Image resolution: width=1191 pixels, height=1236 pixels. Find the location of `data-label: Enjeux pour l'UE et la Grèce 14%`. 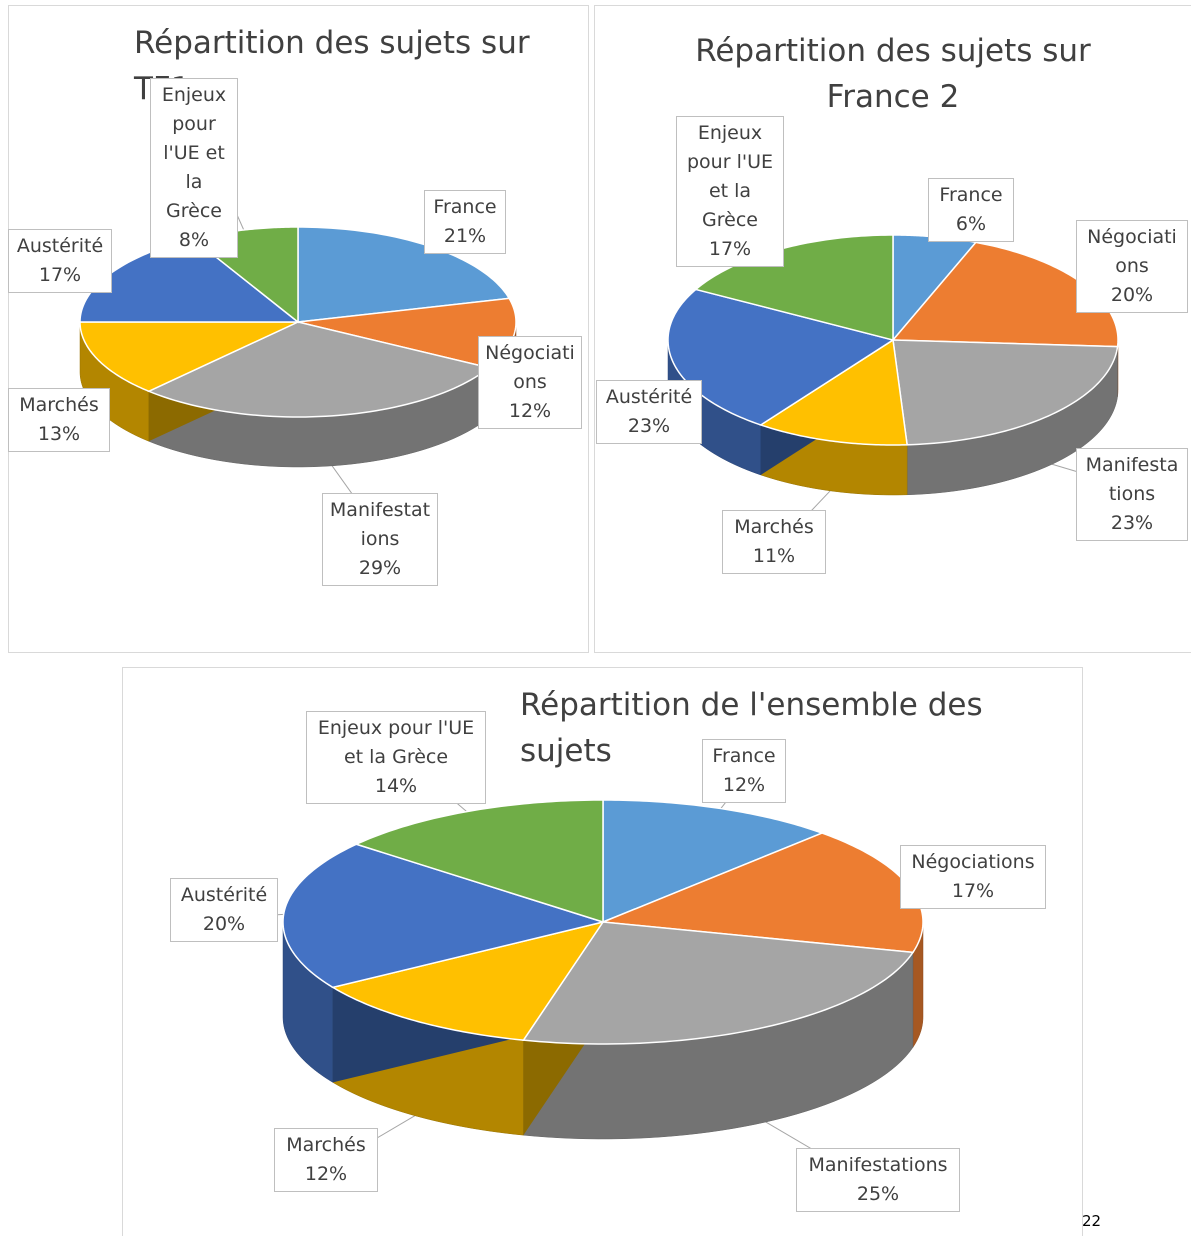

data-label: Enjeux pour l'UE et la Grèce 14% is located at coordinates (396, 757).